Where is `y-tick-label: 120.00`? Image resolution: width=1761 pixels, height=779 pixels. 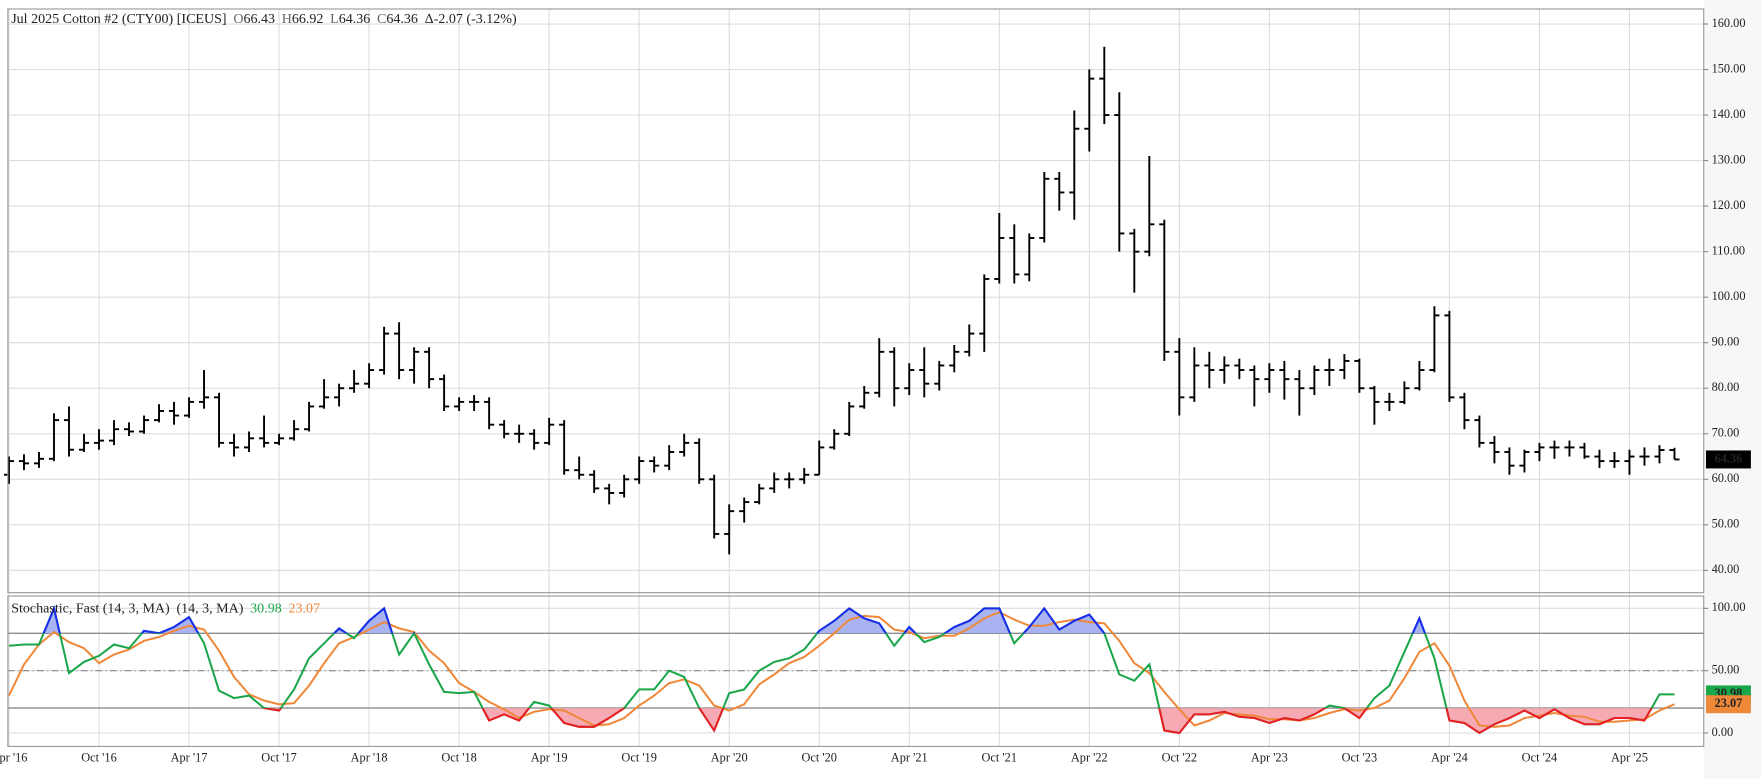
y-tick-label: 120.00 is located at coordinates (1729, 205).